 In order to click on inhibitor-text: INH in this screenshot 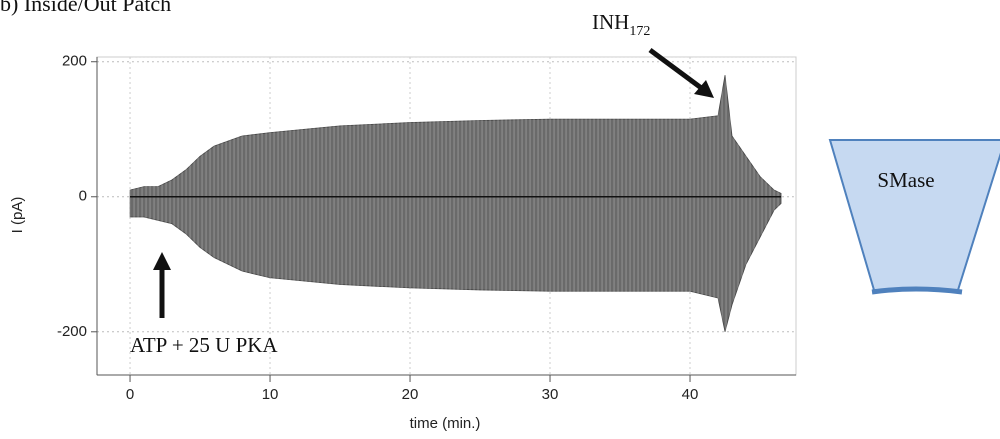, I will do `click(610, 22)`.